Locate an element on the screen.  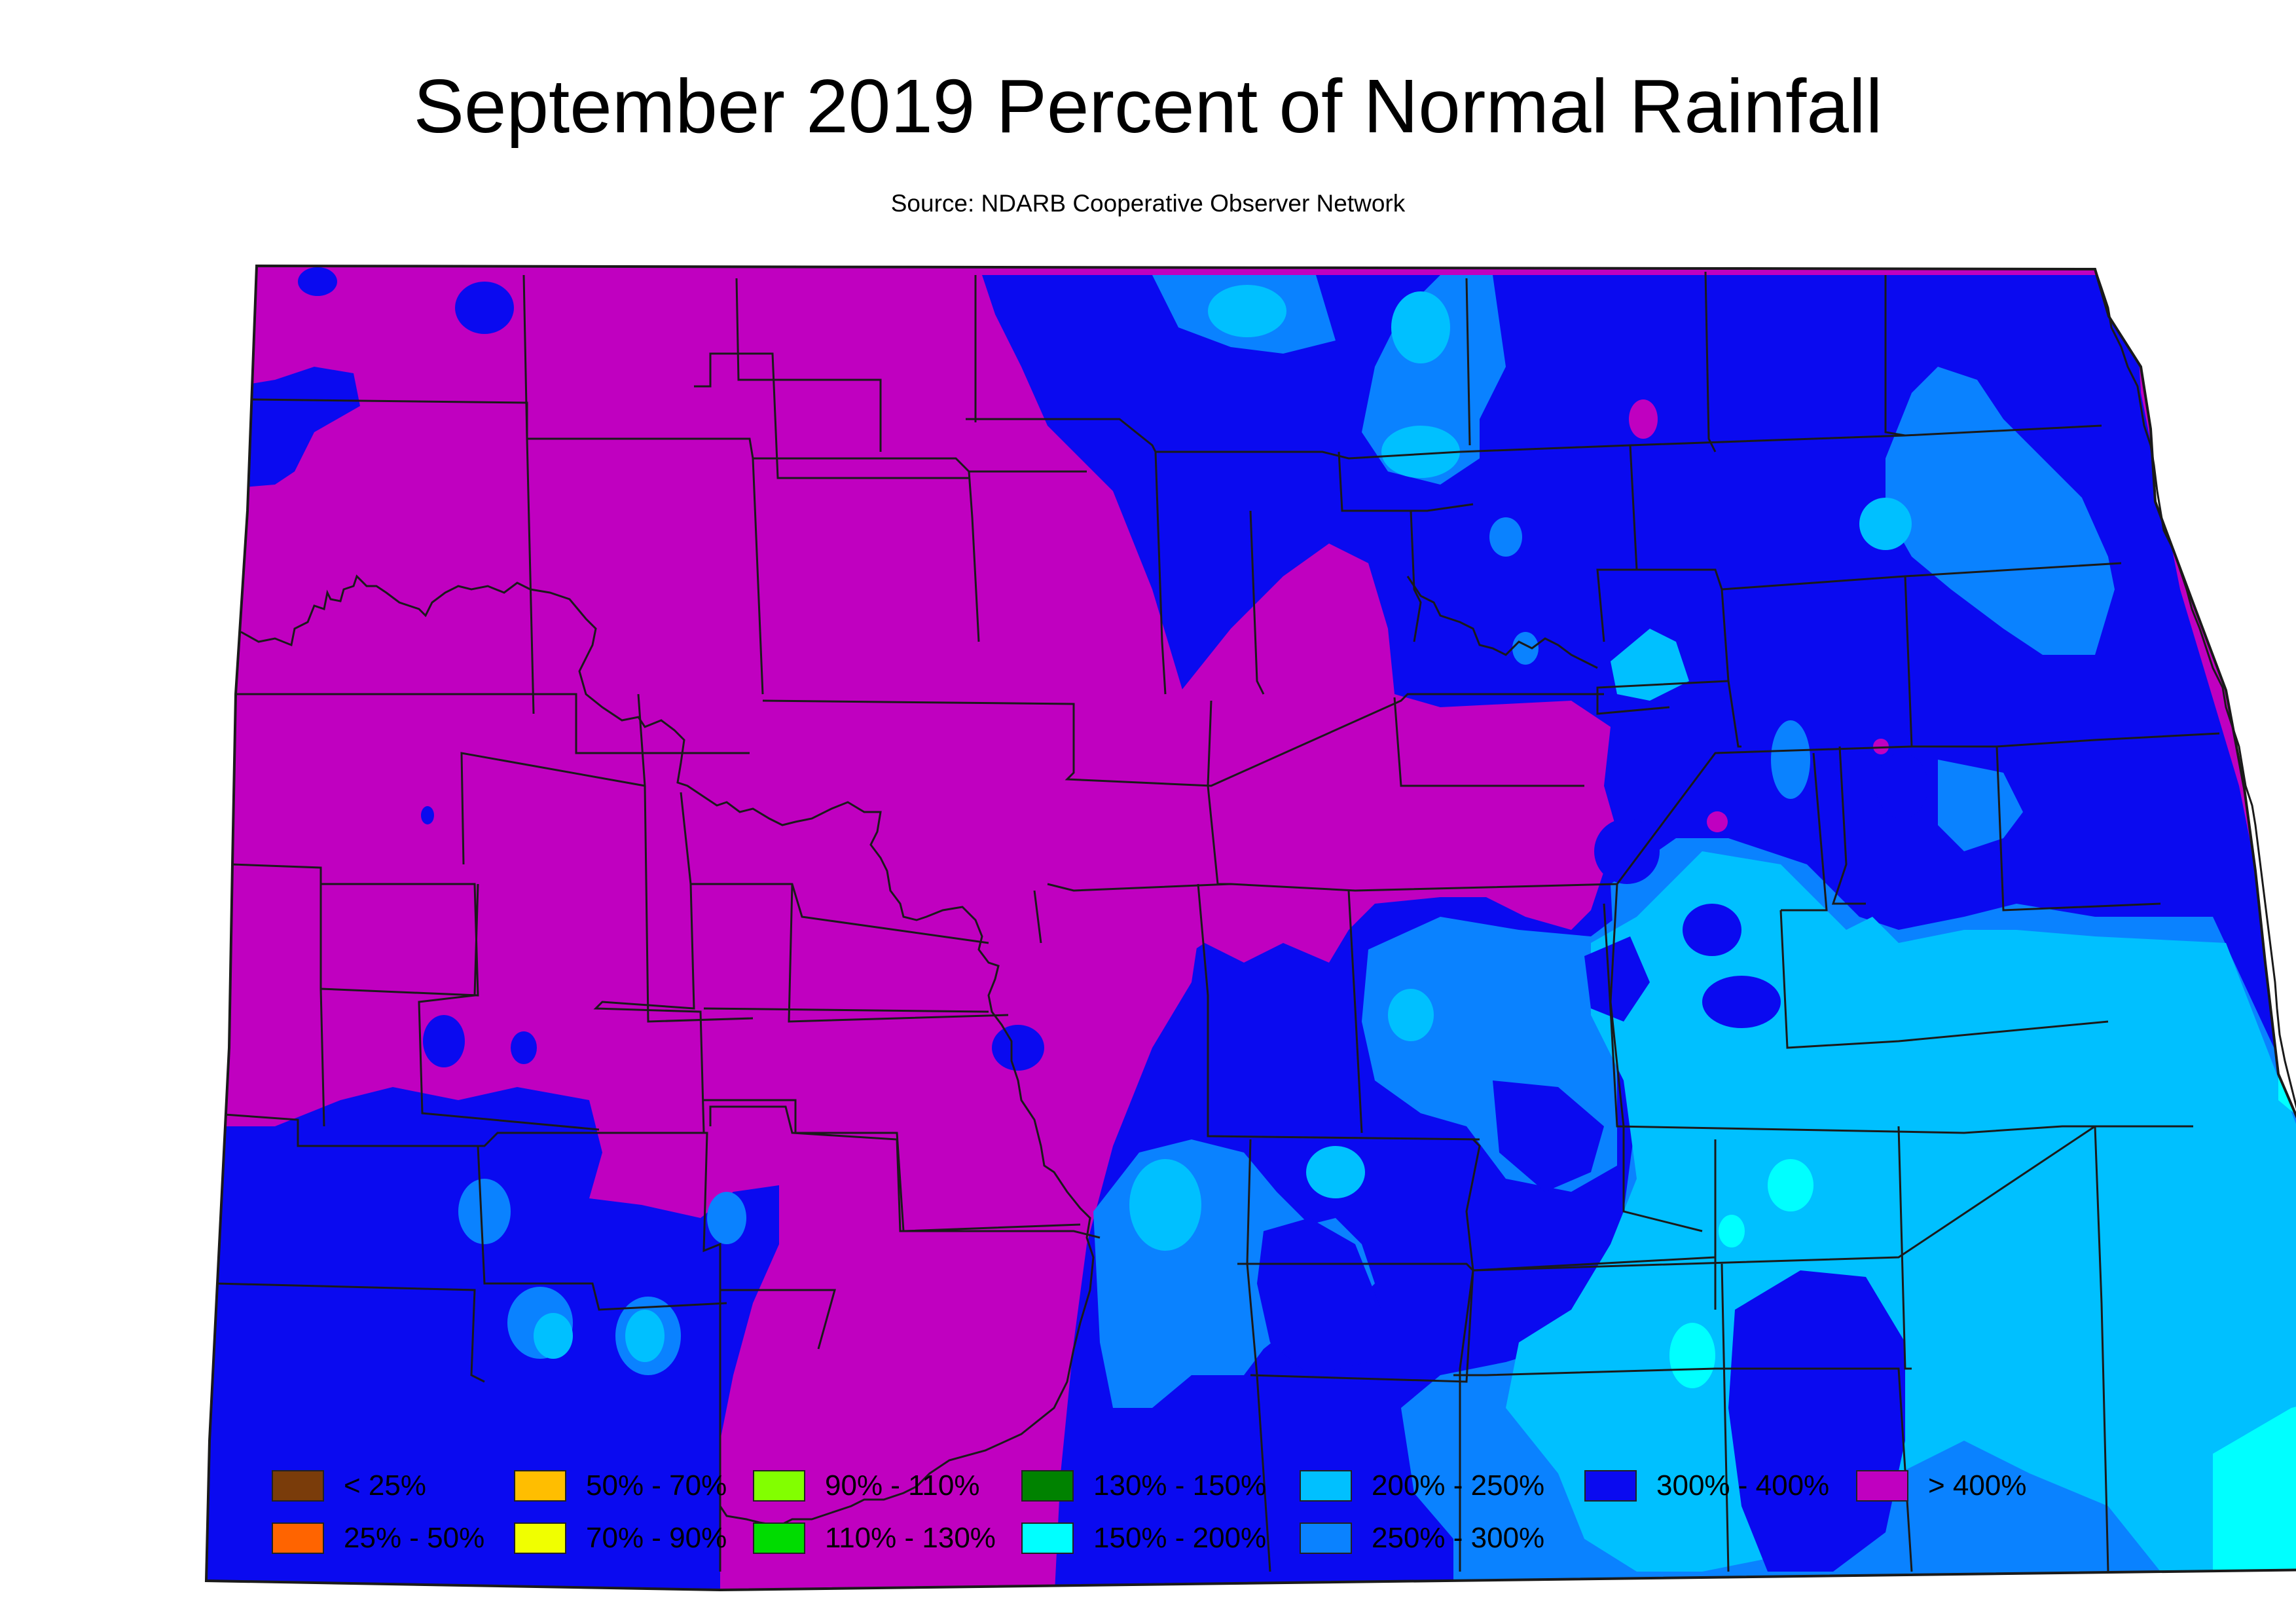
legend-label: 130% - 150% is located at coordinates (1180, 1485).